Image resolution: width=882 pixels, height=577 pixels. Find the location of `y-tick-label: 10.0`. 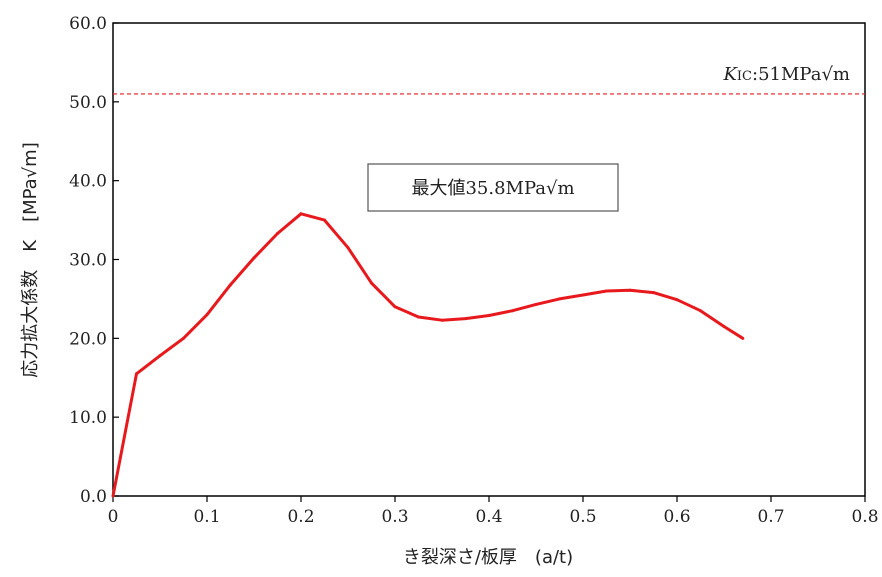

y-tick-label: 10.0 is located at coordinates (88, 418).